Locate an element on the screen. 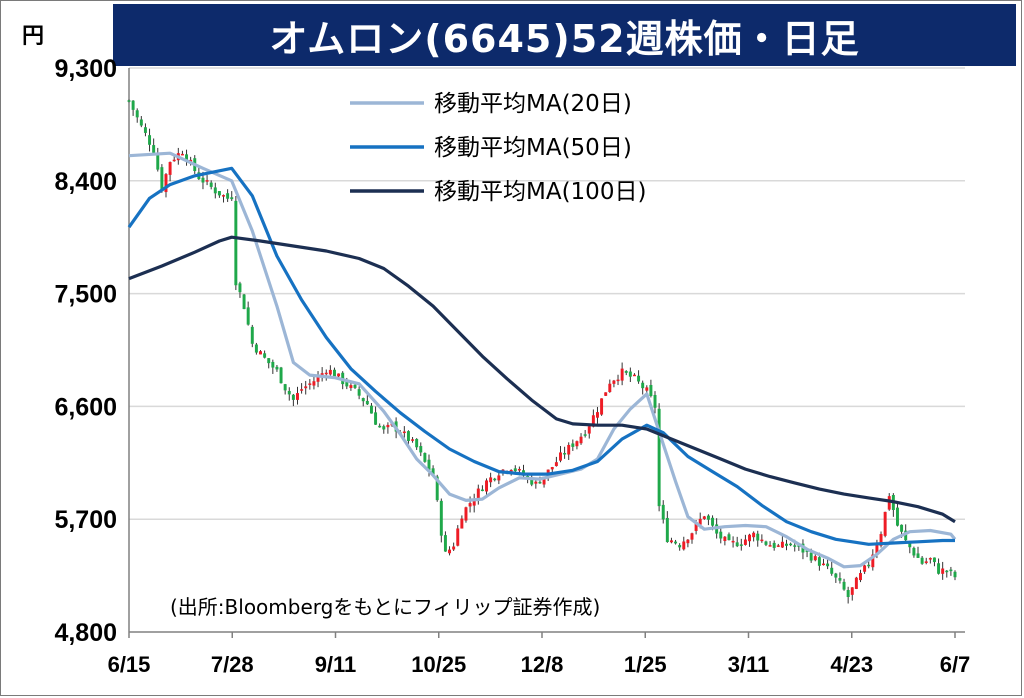  x-tick-label: 12/8 is located at coordinates (542, 664).